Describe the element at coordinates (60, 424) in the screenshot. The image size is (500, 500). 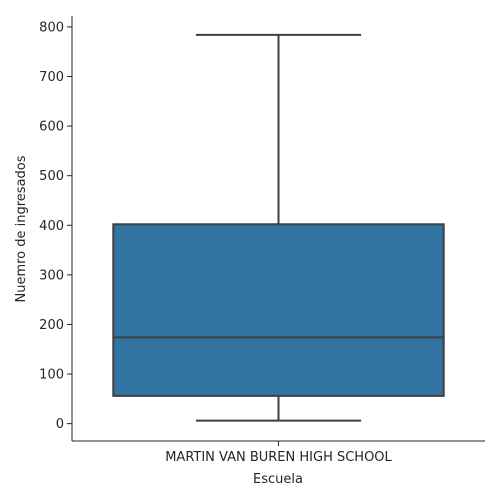
I see `y-tick-label: 0` at that location.